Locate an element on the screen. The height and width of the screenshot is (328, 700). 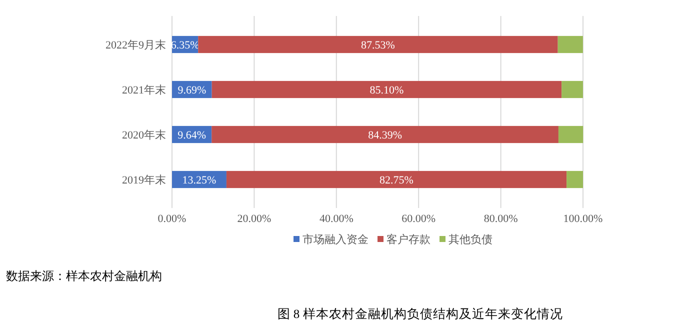
data-label: 13.25% is located at coordinates (199, 180).